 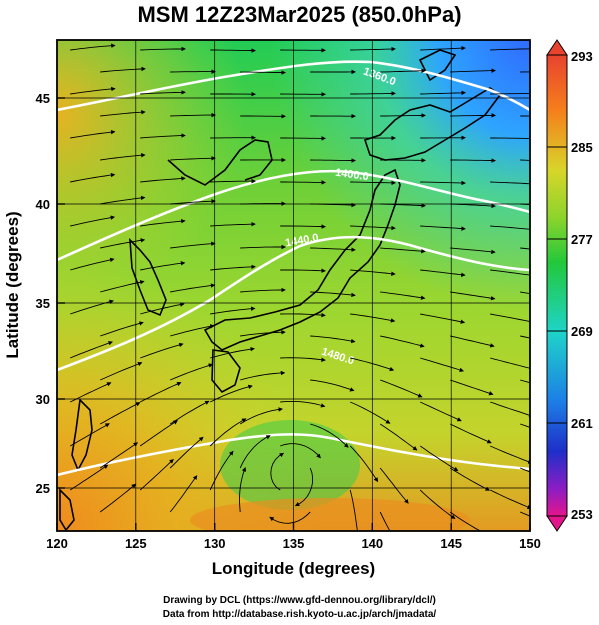 I want to click on x-axis-title: Longitude (degrees), so click(x=293, y=568).